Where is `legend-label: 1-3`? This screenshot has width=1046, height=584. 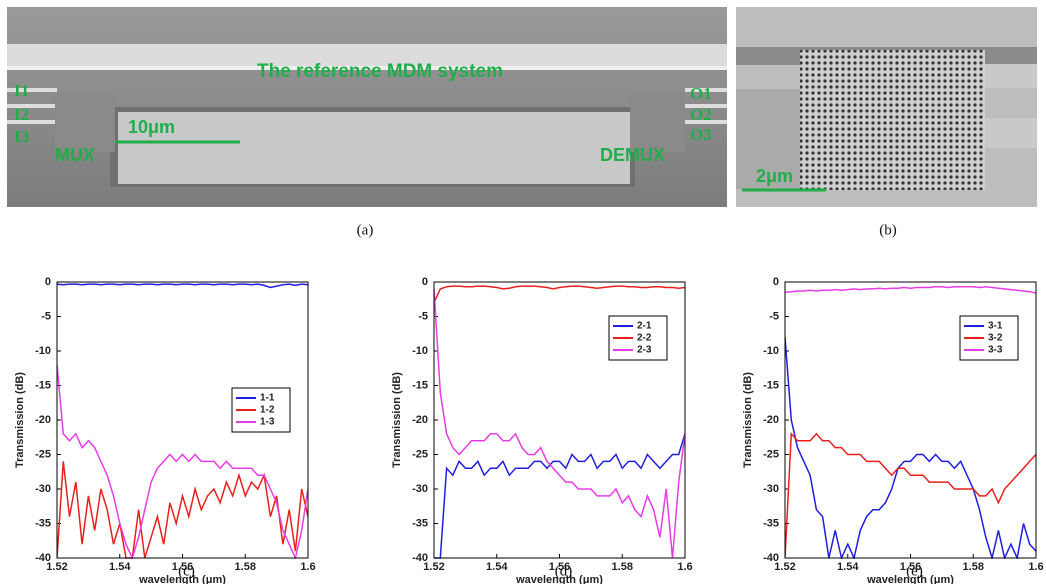 legend-label: 1-3 is located at coordinates (267, 422).